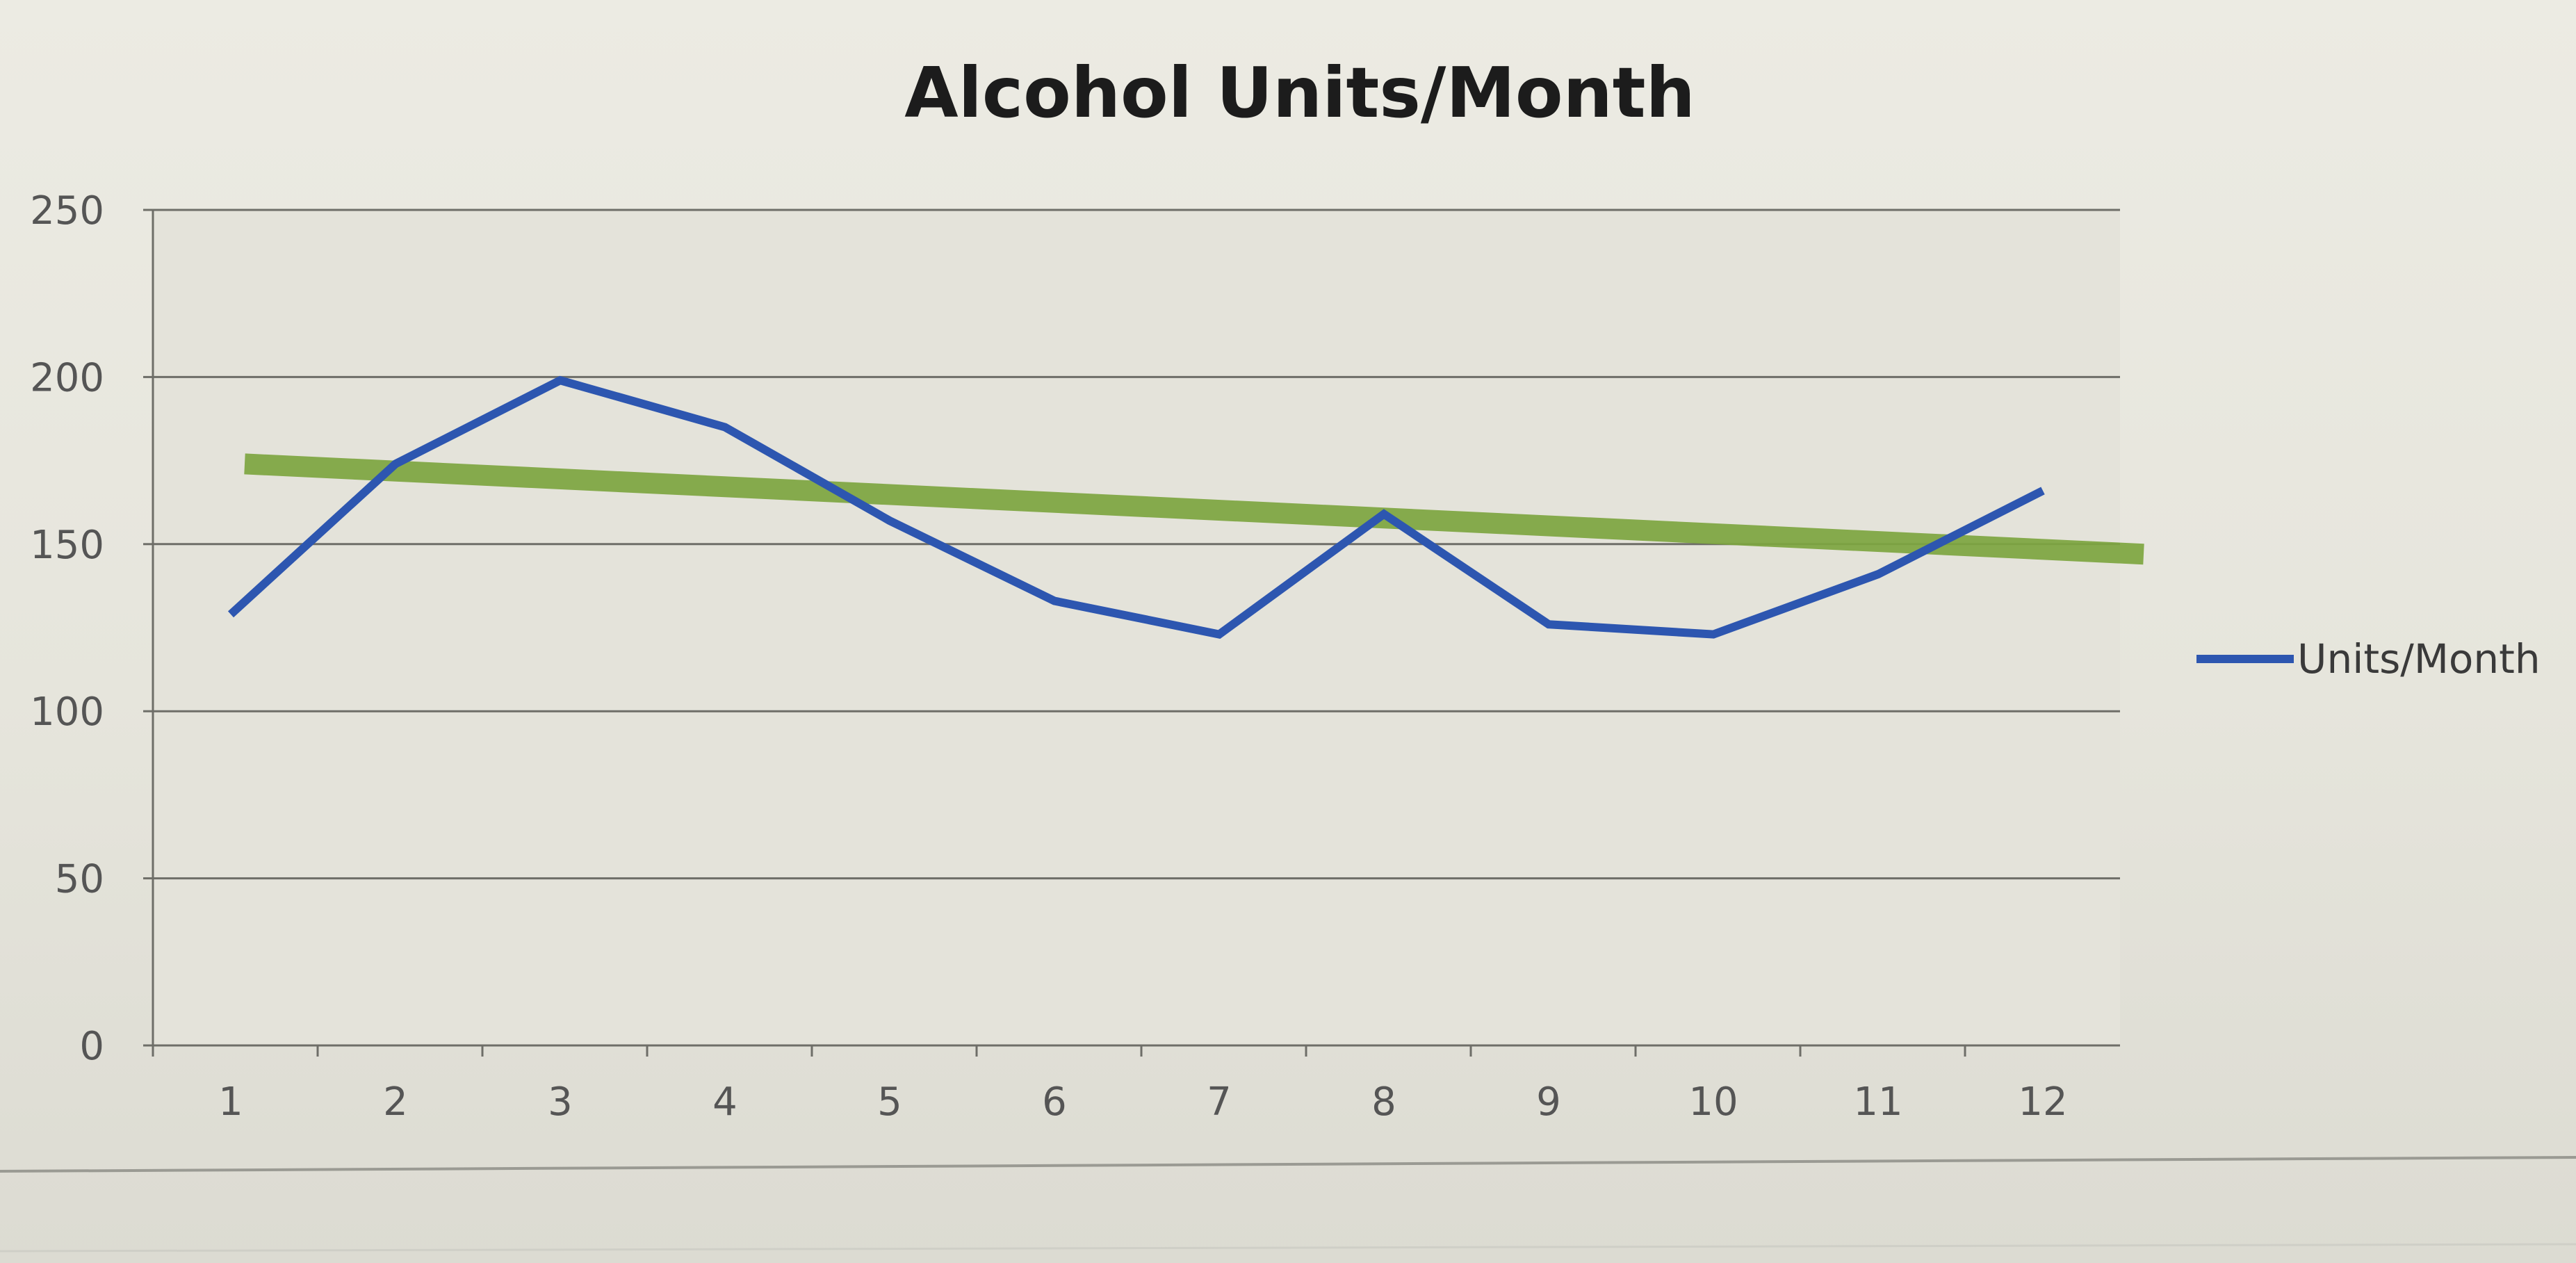  Describe the element at coordinates (560, 1102) in the screenshot. I see `x-tick-label: 3` at that location.